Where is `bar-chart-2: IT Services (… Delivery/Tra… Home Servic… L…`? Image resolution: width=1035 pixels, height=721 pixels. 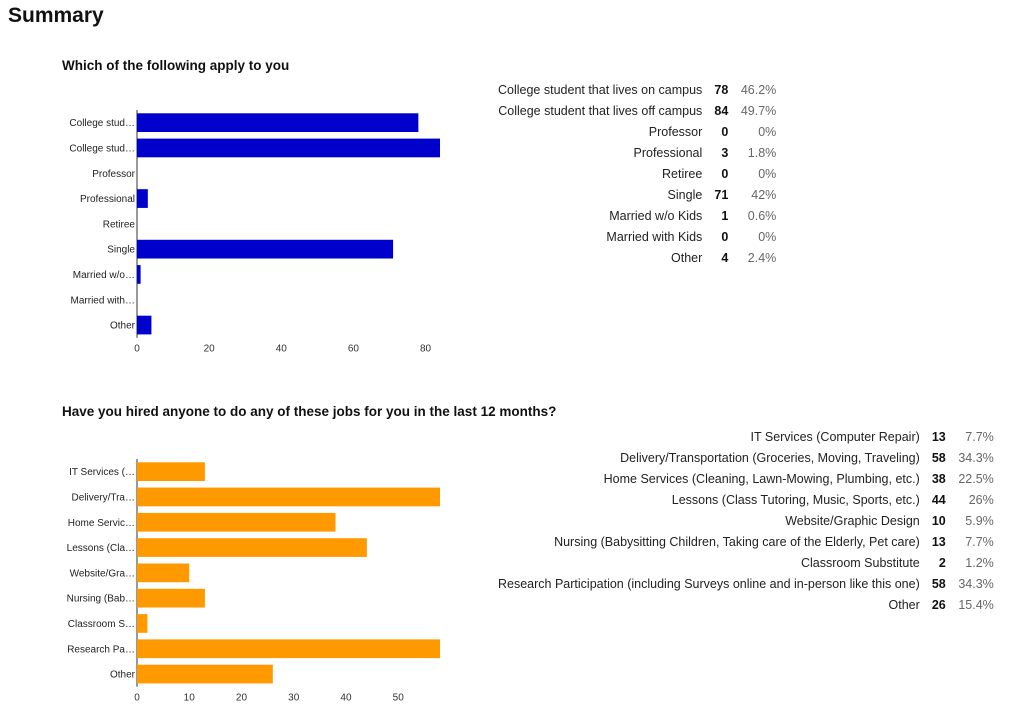 bar-chart-2: IT Services (… Delivery/Tra… Home Servic… L… is located at coordinates (253, 581).